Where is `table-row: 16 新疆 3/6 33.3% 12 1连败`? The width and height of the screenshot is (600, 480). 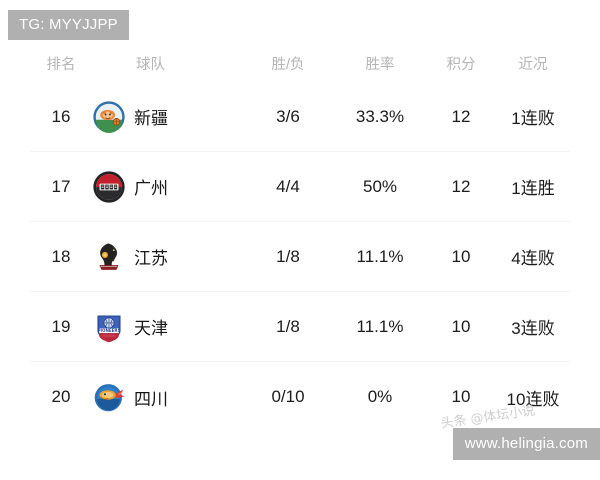
table-row: 16 新疆 3/6 33.3% 12 1连败 is located at coordinates (300, 117).